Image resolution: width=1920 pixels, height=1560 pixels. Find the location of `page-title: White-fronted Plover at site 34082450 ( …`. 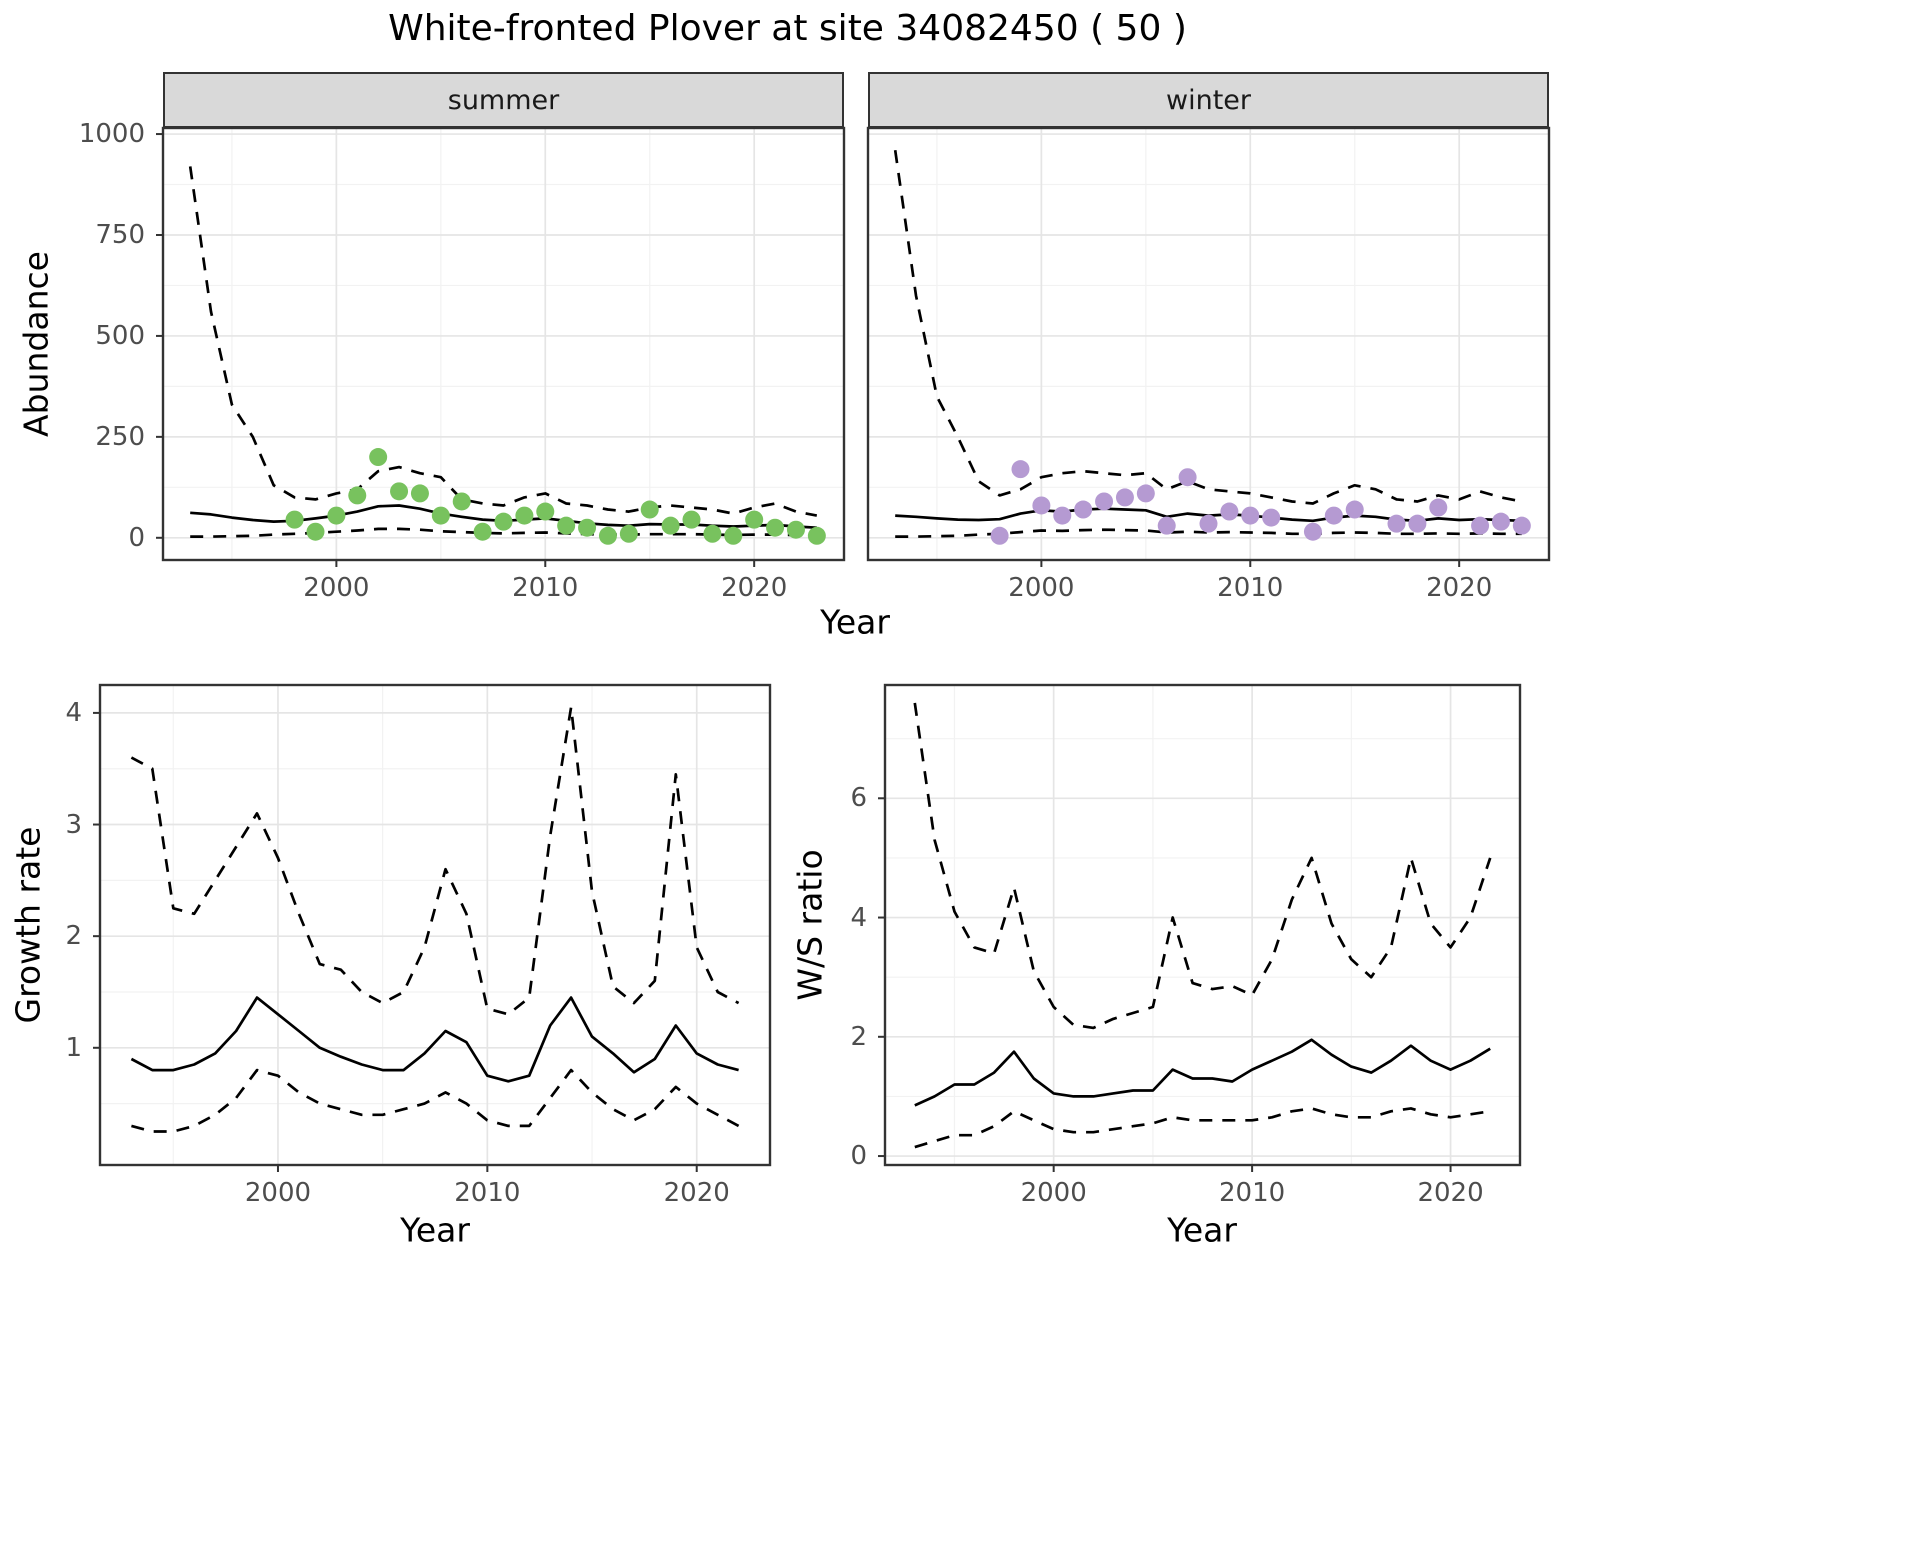

page-title: White-fronted Plover at site 34082450 ( … is located at coordinates (787, 28).